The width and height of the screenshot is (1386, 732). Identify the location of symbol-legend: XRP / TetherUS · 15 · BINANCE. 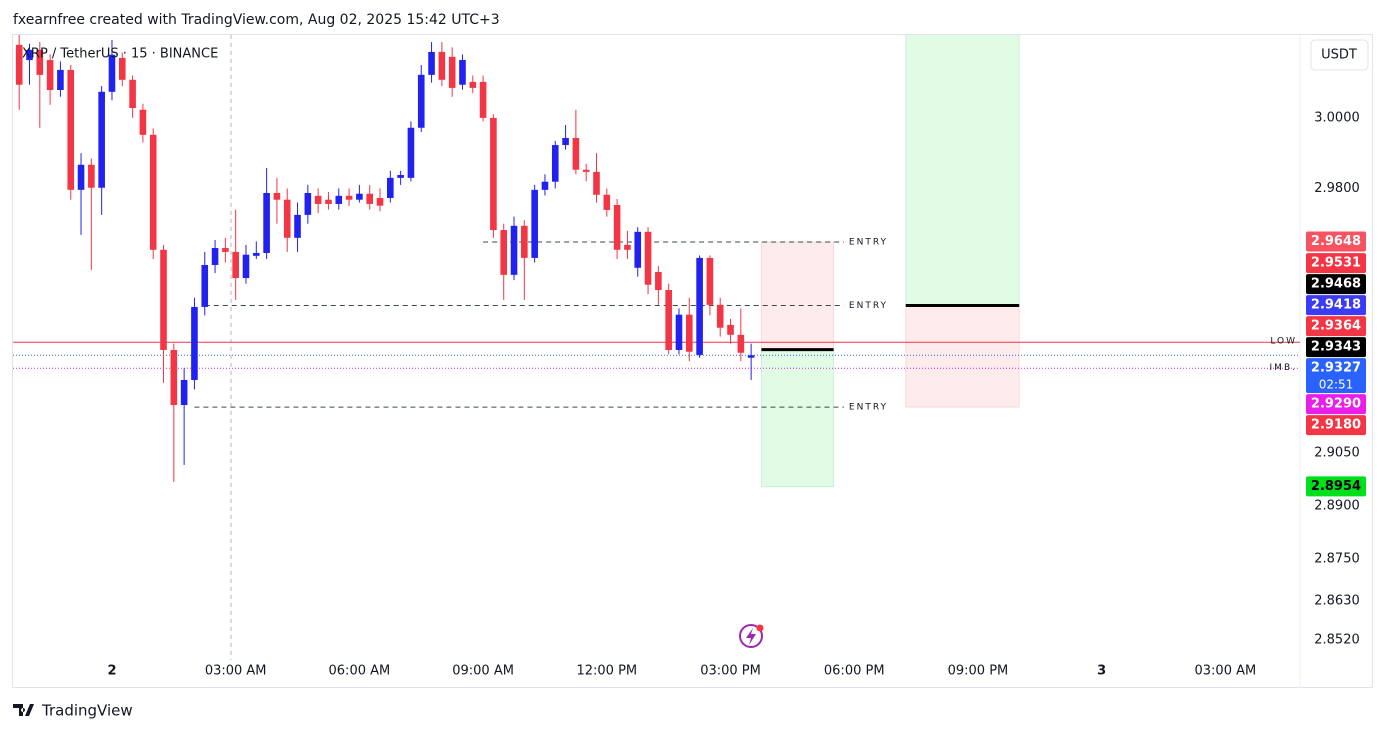
(120, 54).